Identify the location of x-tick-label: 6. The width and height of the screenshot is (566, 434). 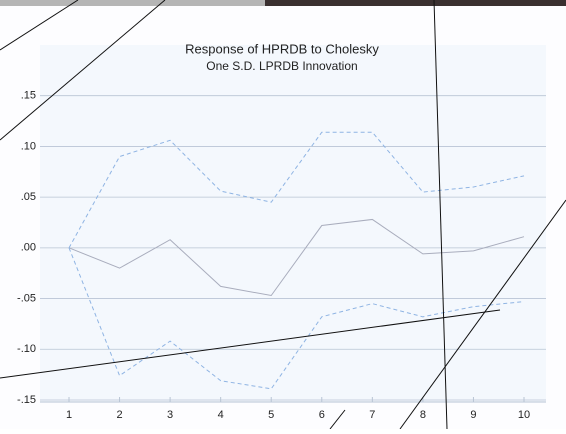
(322, 415).